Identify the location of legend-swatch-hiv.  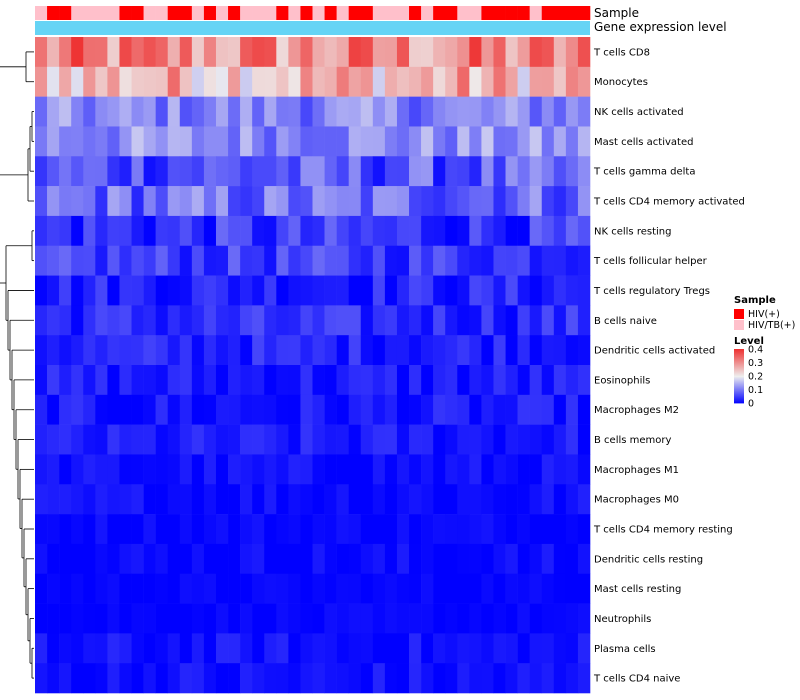
(739, 314).